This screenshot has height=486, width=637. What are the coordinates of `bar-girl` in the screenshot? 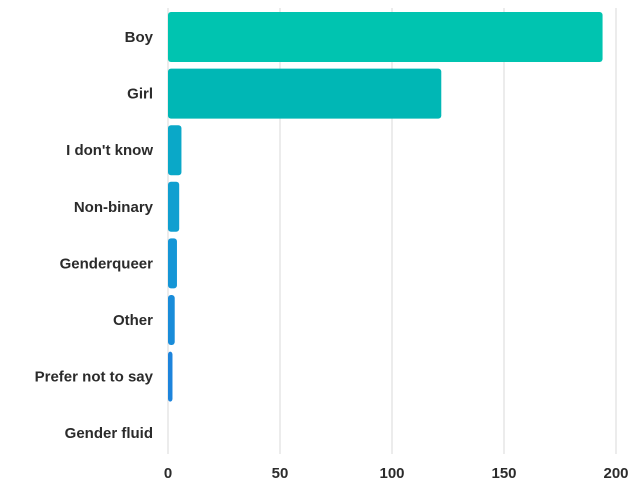 It's located at (305, 93).